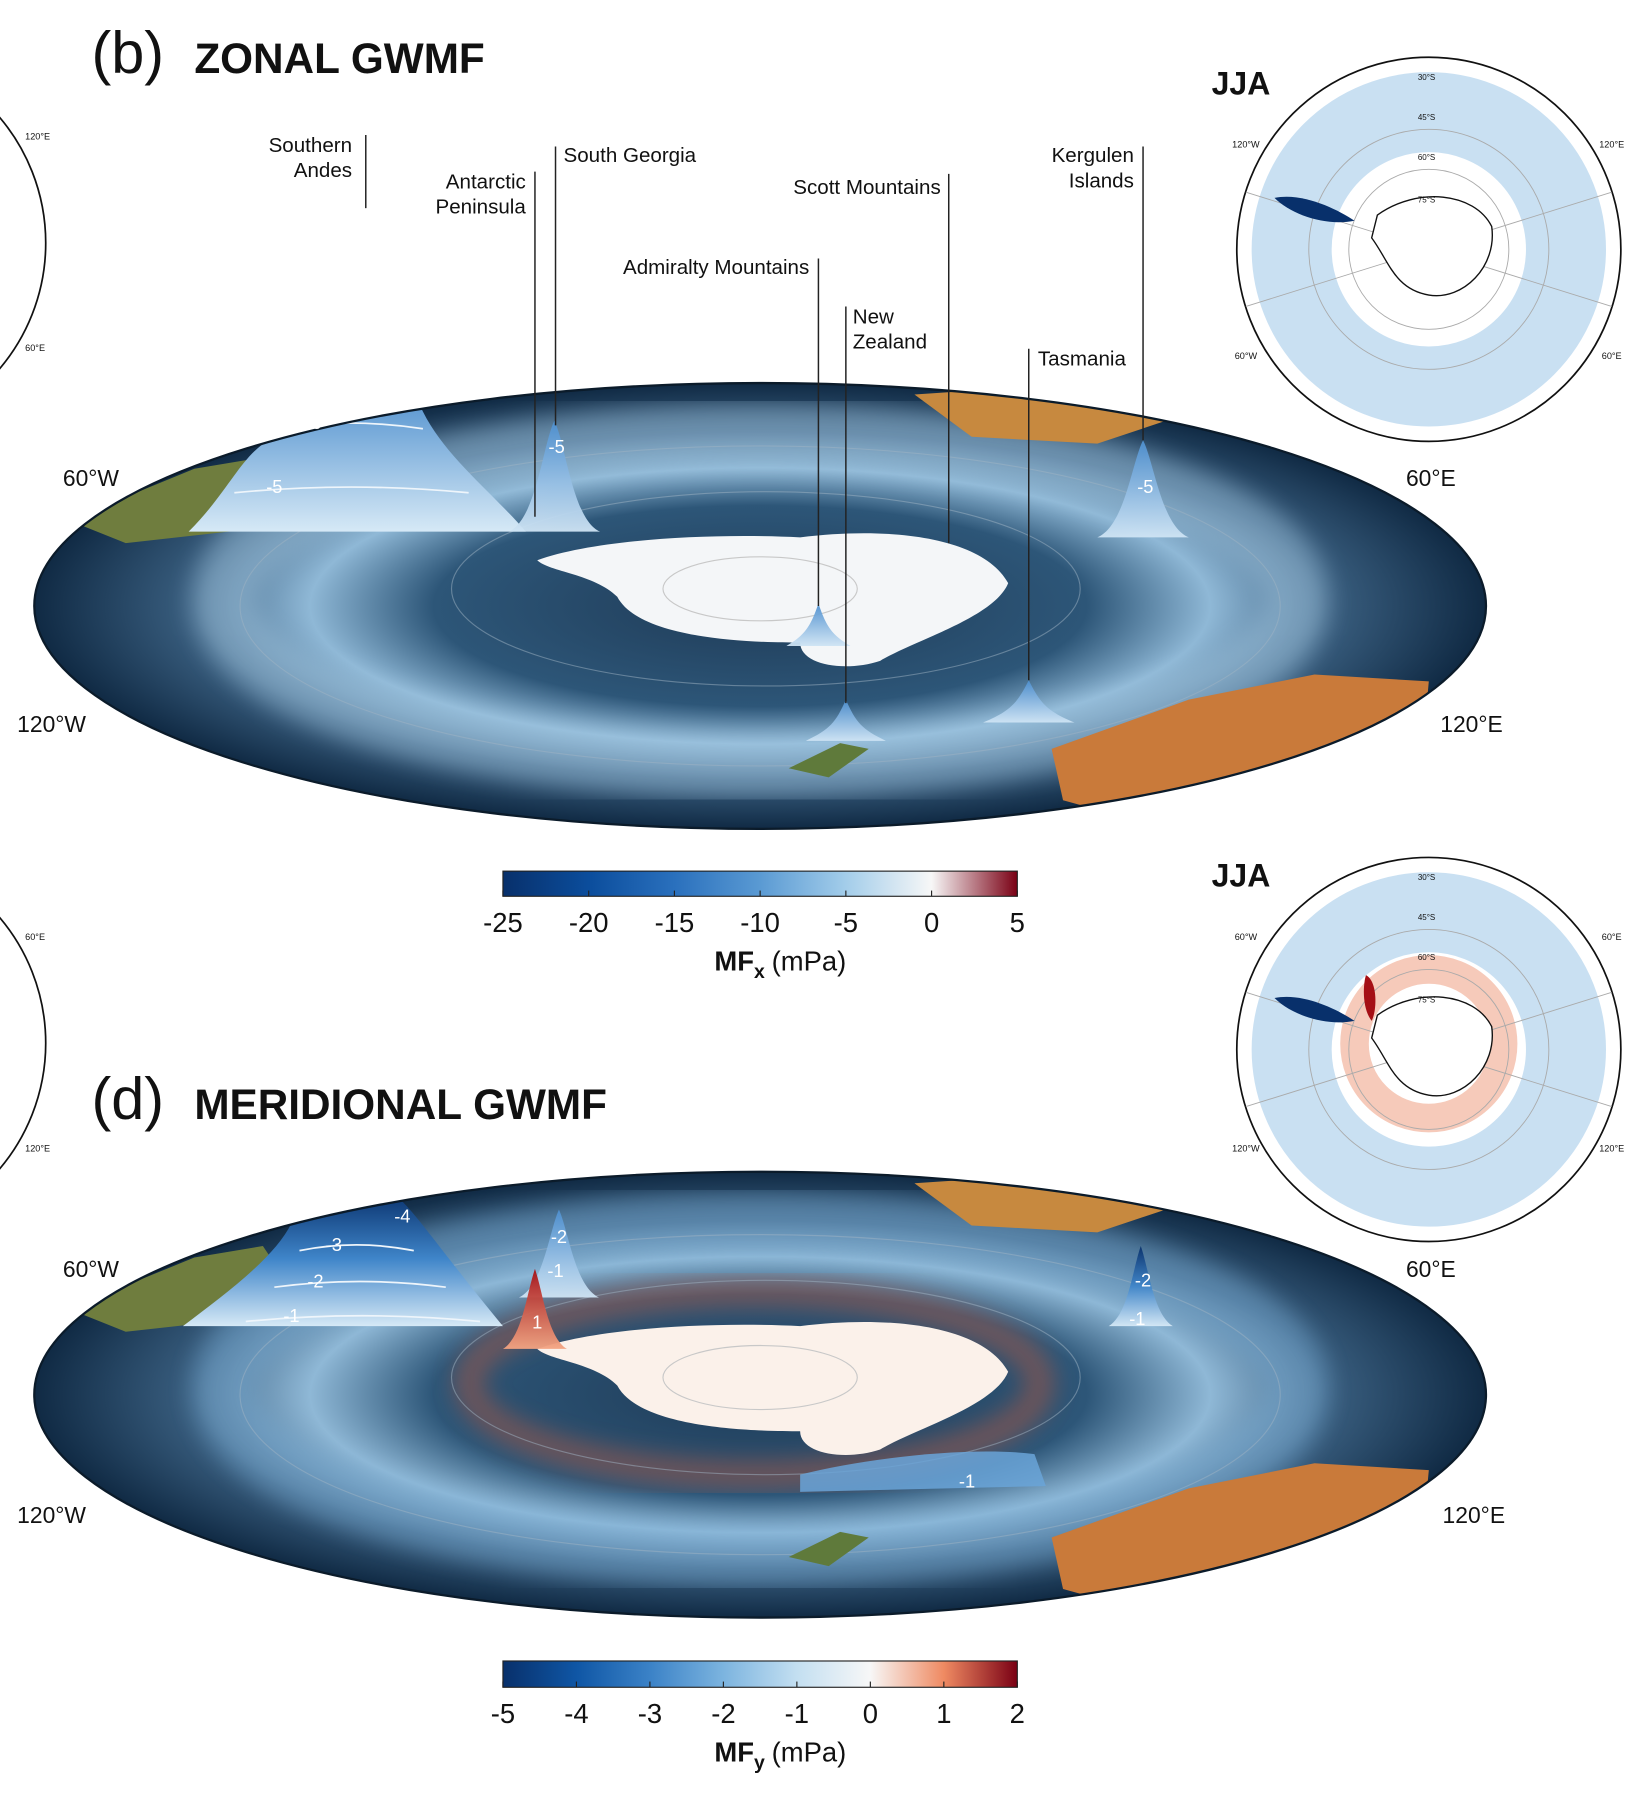  What do you see at coordinates (797, 1713) in the screenshot?
I see `colorbar-tick-label: -1` at bounding box center [797, 1713].